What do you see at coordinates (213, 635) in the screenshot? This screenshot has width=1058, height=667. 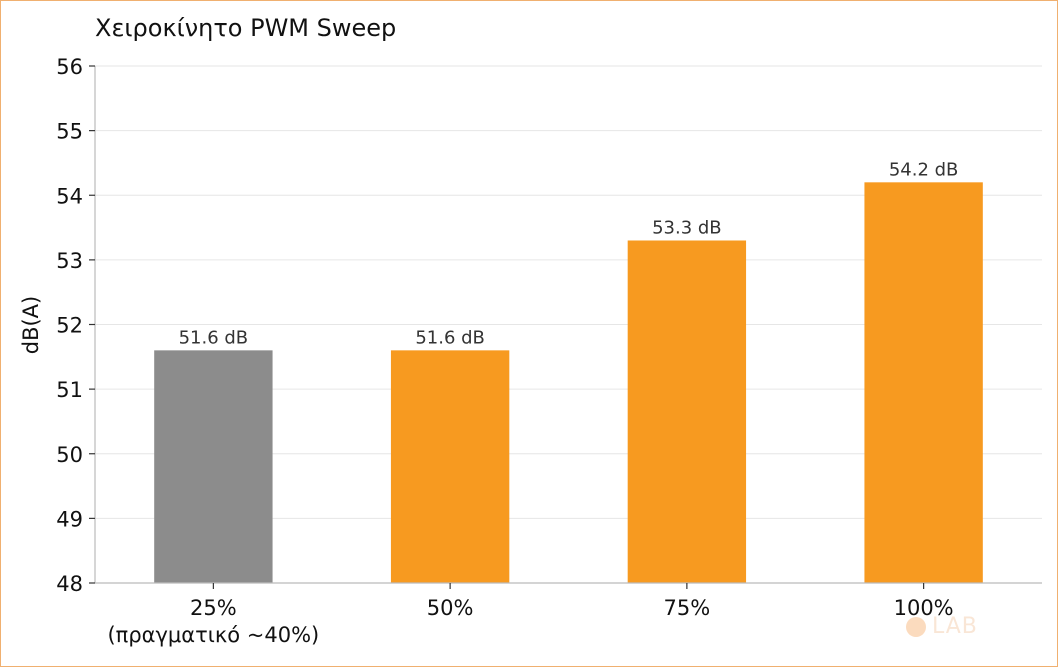 I see `x-tick-label: (πραγματικό ~40%)` at bounding box center [213, 635].